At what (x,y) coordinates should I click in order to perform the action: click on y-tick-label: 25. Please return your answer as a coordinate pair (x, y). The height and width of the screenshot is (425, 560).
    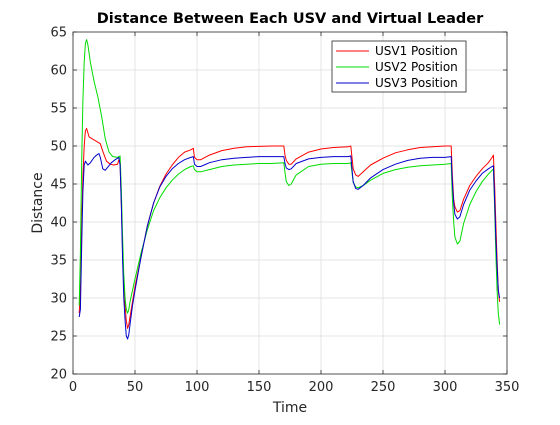
    Looking at the image, I should click on (58, 337).